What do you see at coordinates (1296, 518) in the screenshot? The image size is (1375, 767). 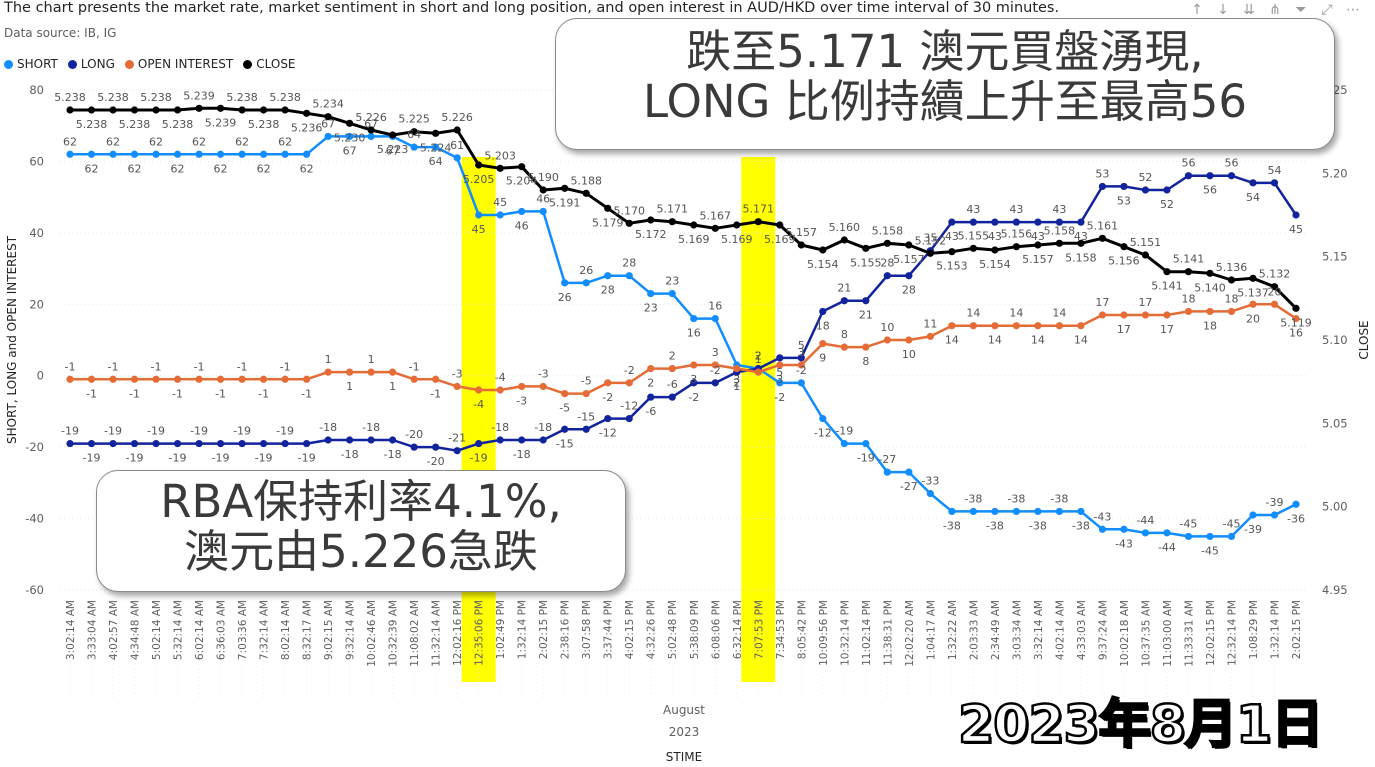 I see `data-label-short: -36` at bounding box center [1296, 518].